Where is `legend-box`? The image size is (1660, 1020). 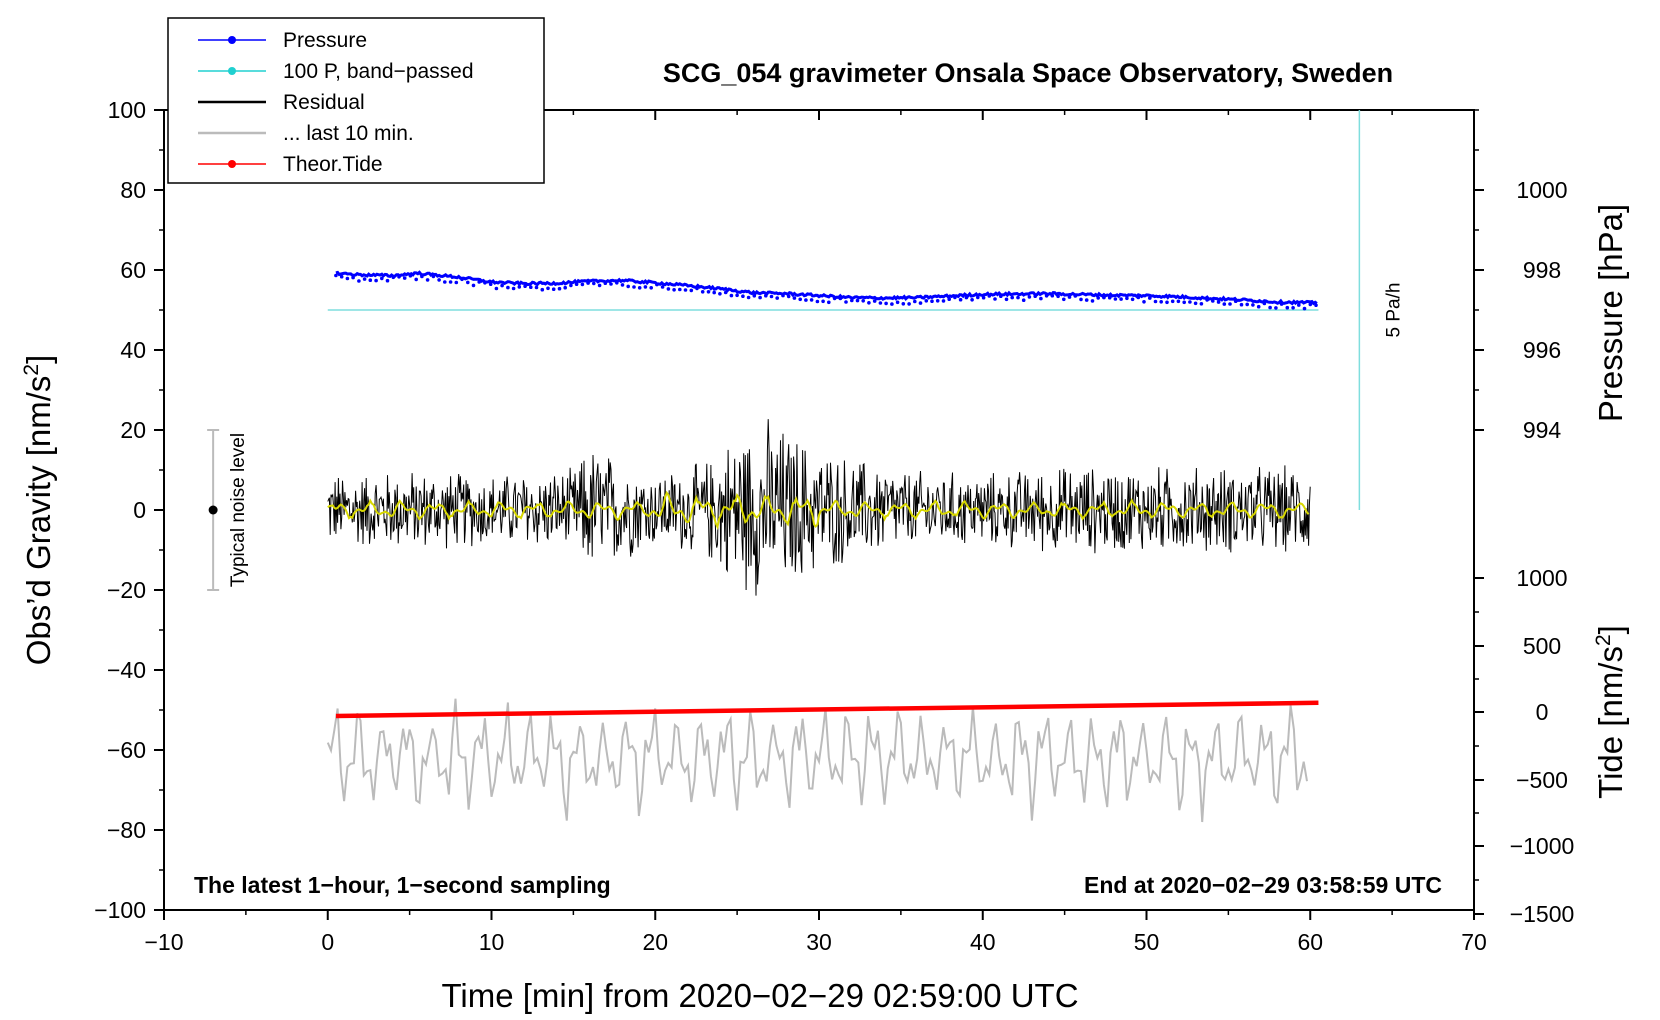 legend-box is located at coordinates (356, 100).